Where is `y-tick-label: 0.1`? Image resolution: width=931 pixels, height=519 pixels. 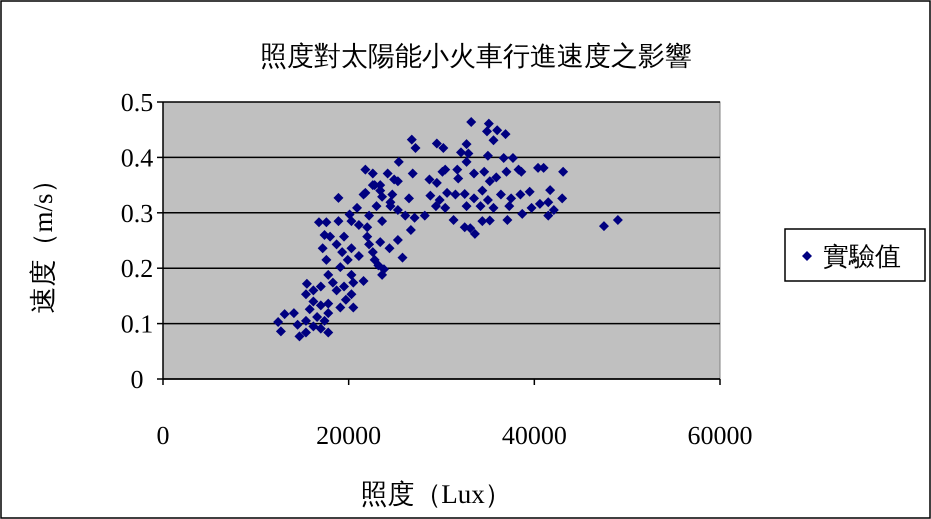
y-tick-label: 0.1 is located at coordinates (137, 324).